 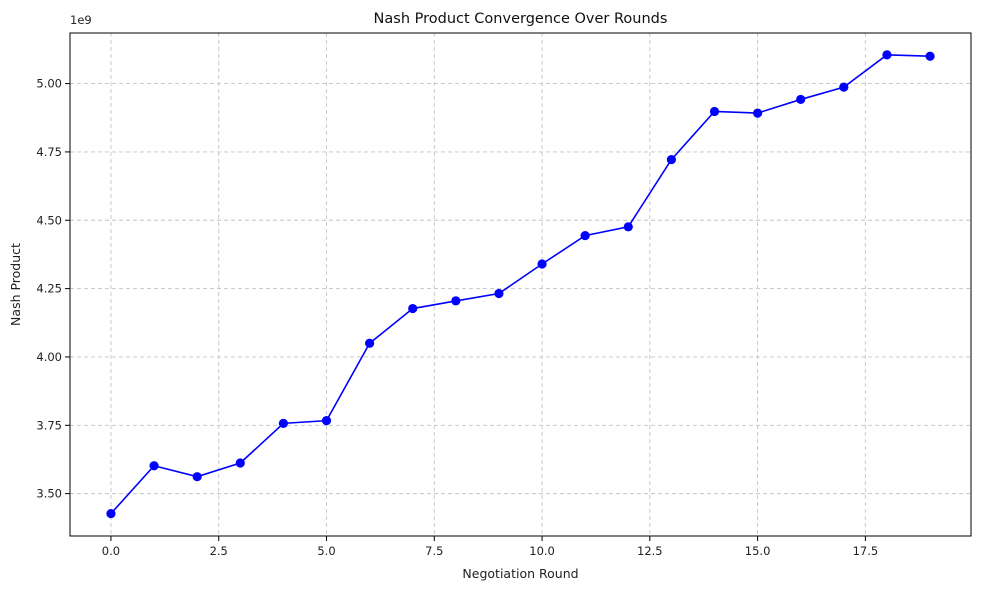 What do you see at coordinates (758, 551) in the screenshot?
I see `x-tick-label: 15.0` at bounding box center [758, 551].